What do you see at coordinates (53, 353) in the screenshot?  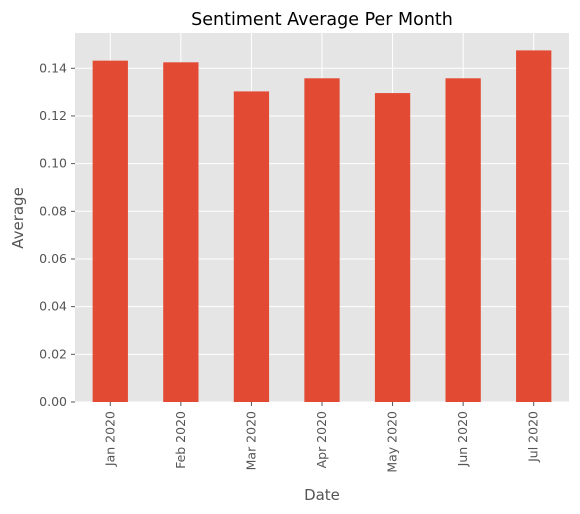 I see `y-tick-label: 0.02` at bounding box center [53, 353].